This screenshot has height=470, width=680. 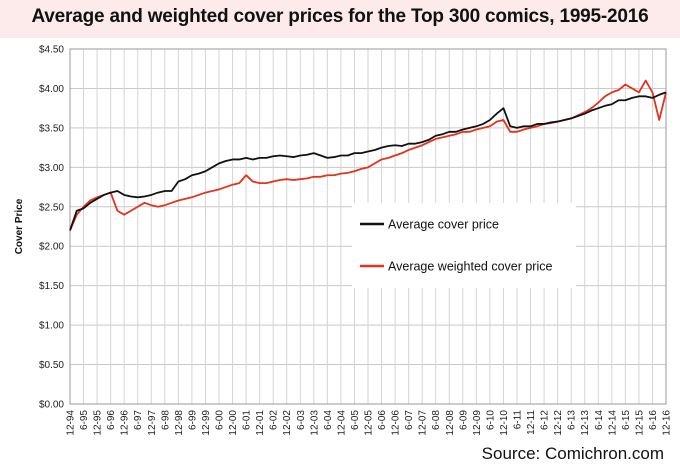 I want to click on x-tick-label: 6-03, so click(x=301, y=420).